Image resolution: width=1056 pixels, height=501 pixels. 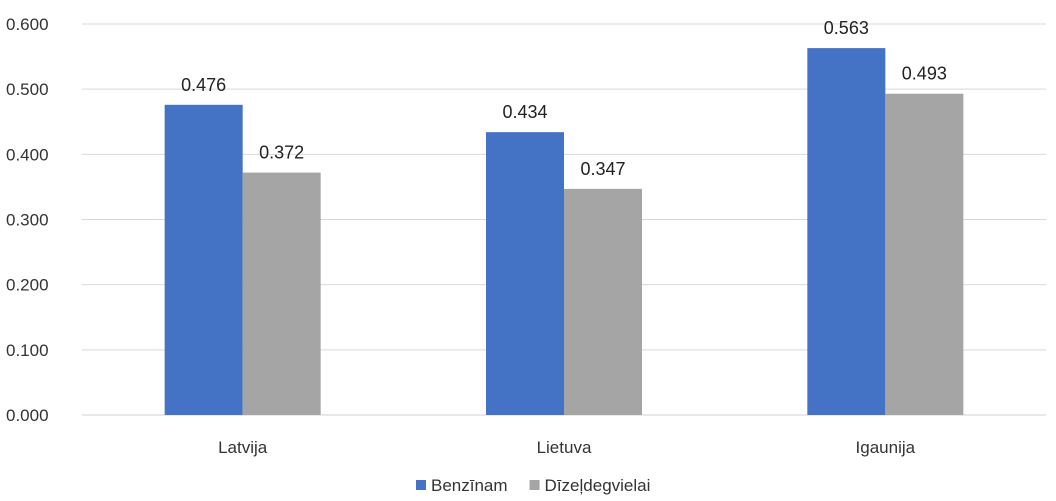 I want to click on bar-dīzeļdegvielai-igaunija, so click(x=924, y=254).